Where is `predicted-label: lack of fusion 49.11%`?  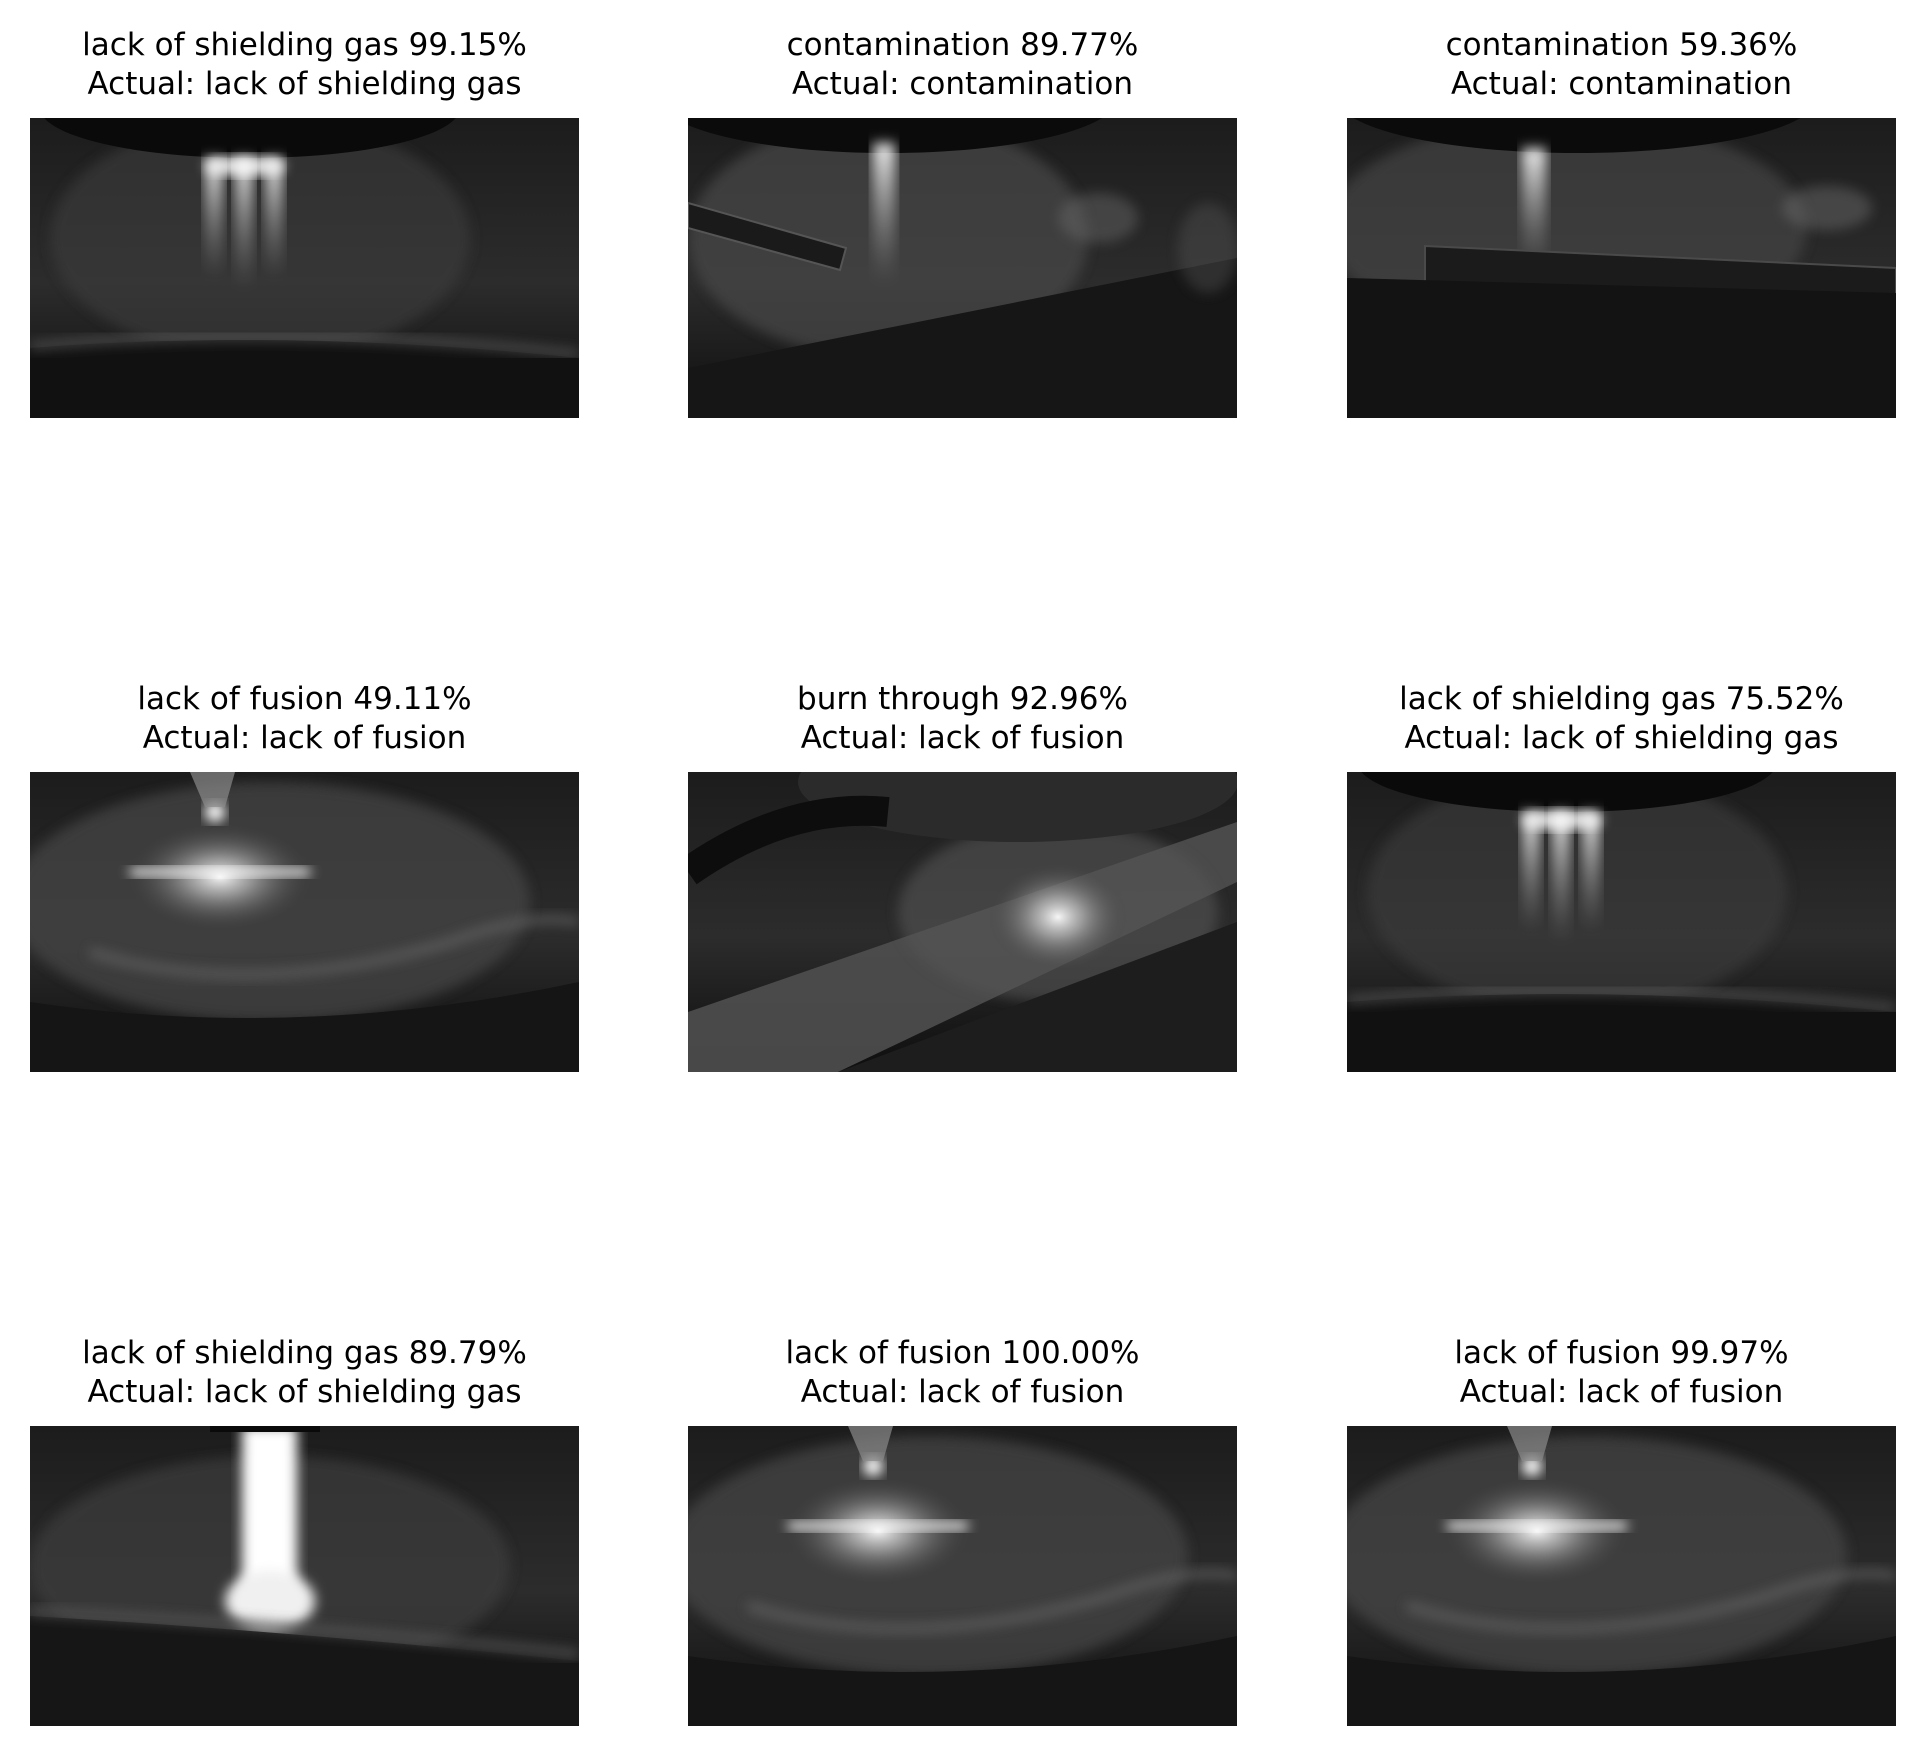
predicted-label: lack of fusion 49.11% is located at coordinates (304, 699).